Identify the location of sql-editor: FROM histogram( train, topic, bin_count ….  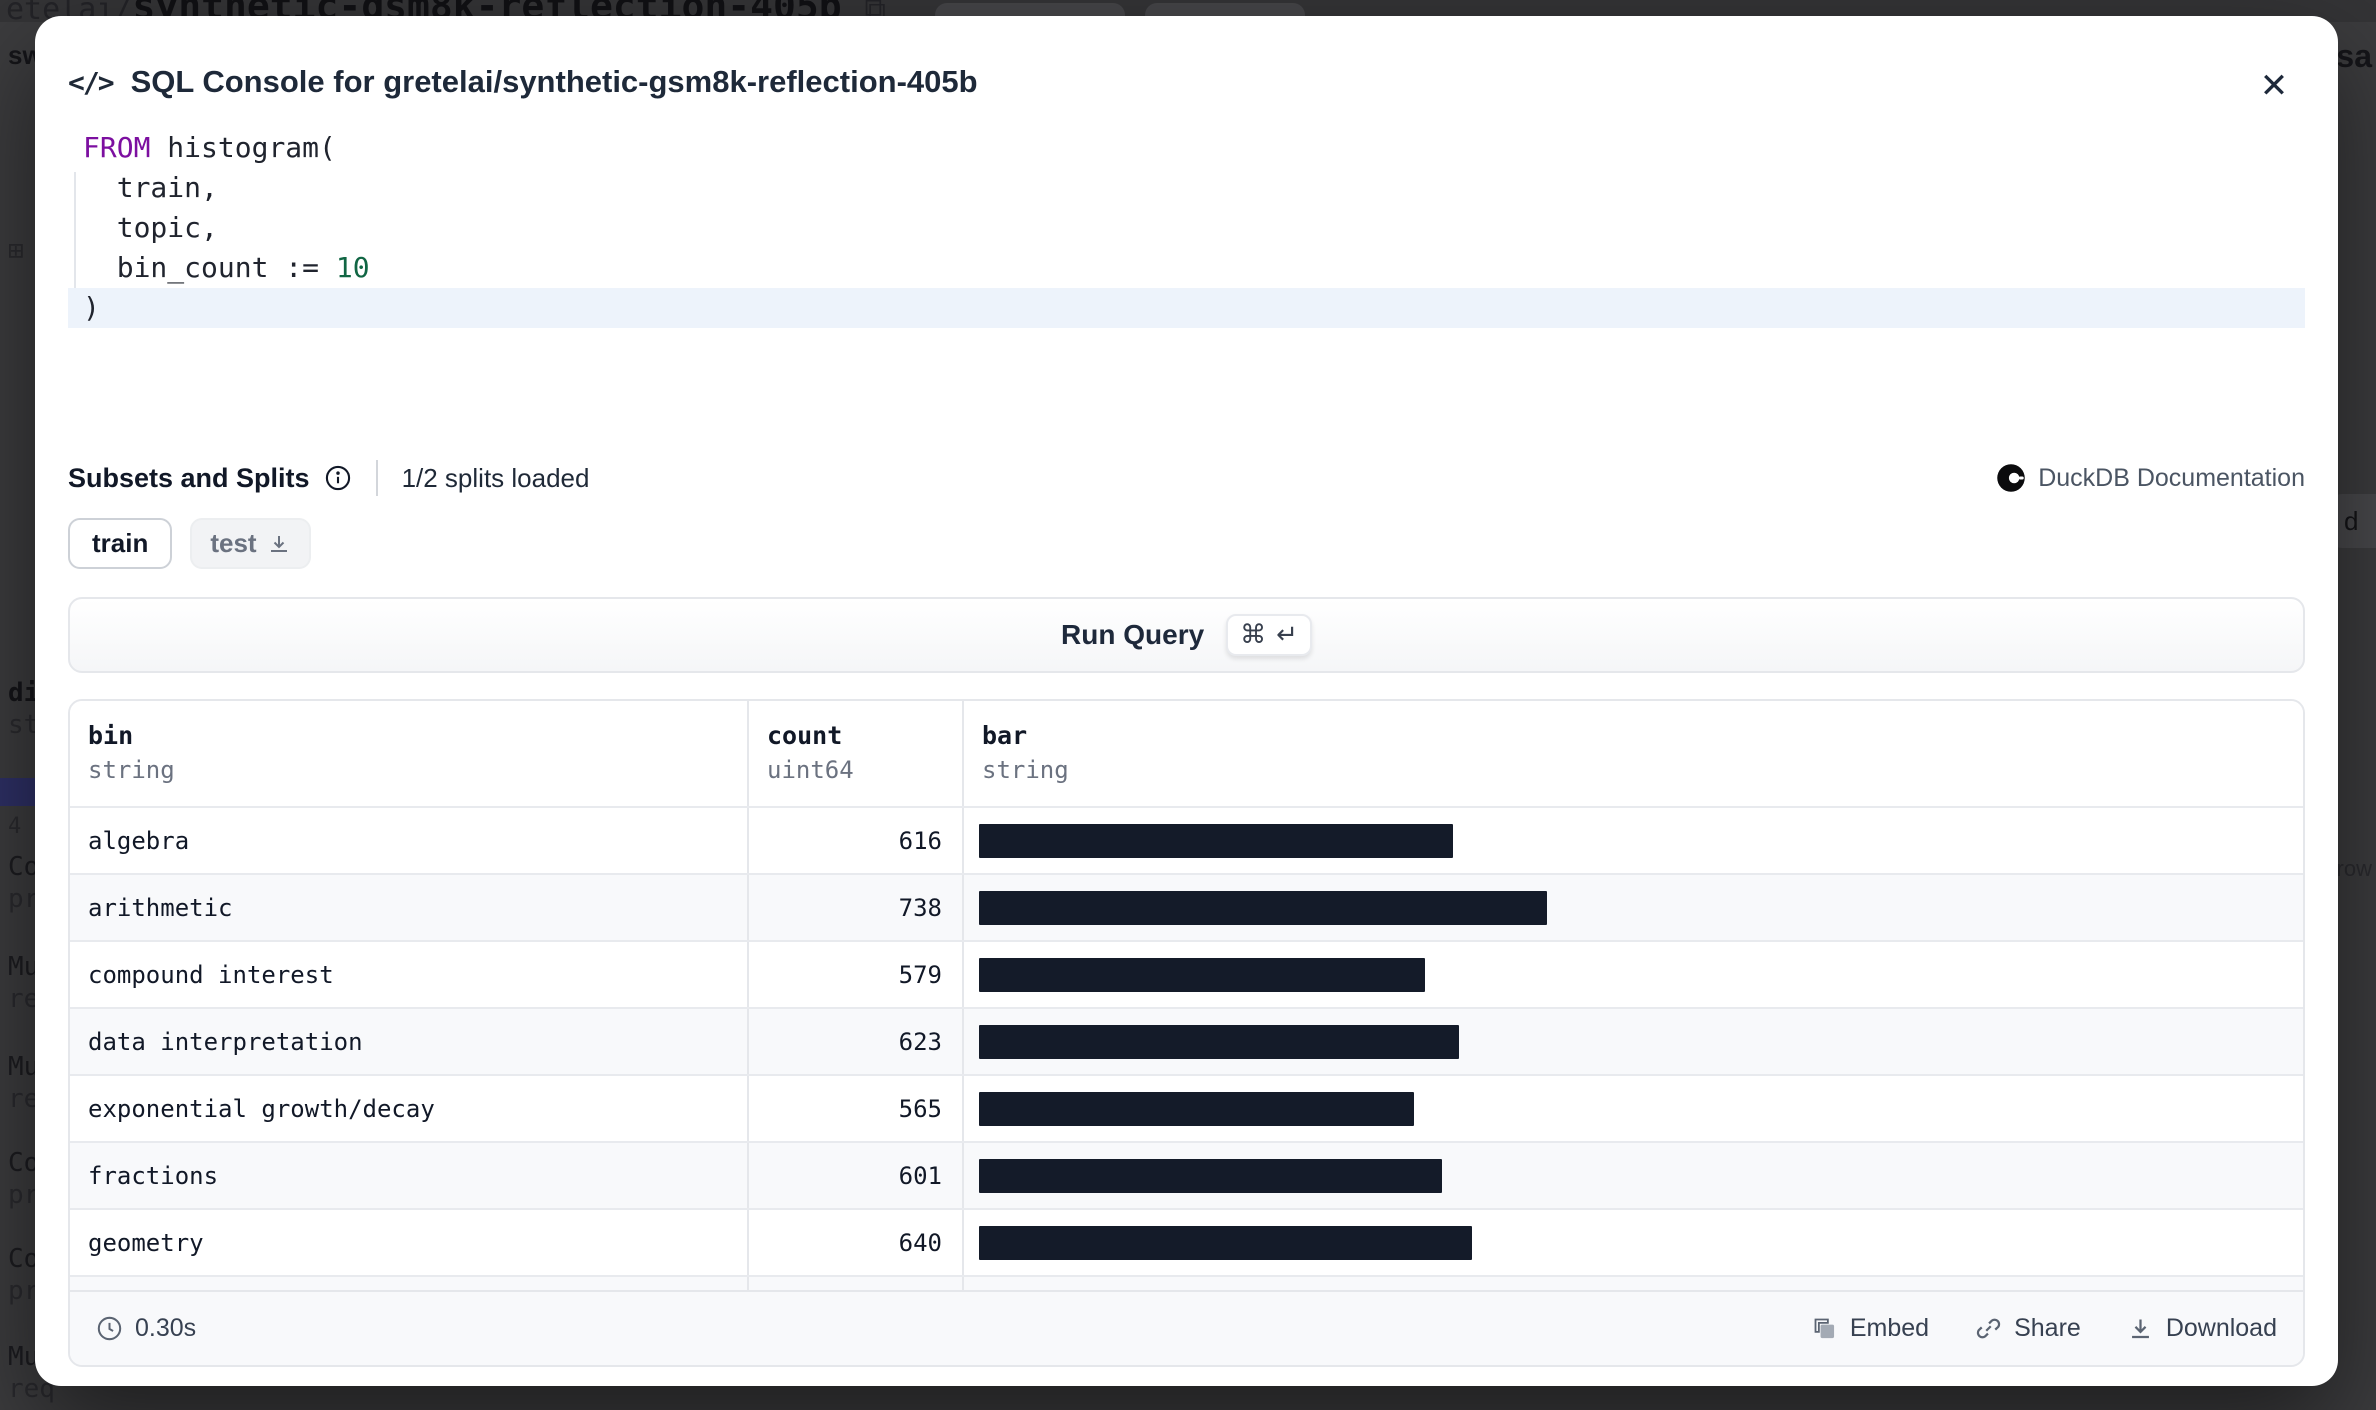
(1186, 228).